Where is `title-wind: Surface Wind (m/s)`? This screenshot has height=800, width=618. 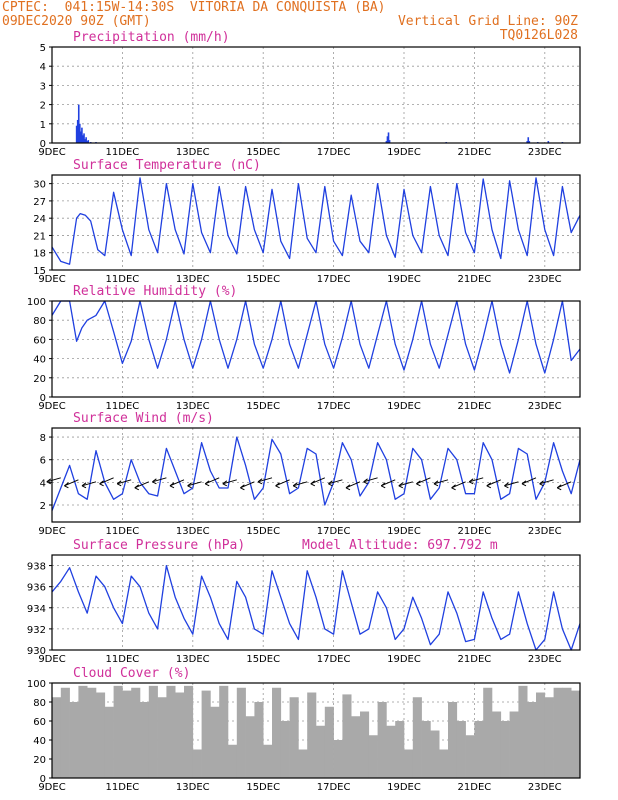
title-wind: Surface Wind (m/s) is located at coordinates (143, 418).